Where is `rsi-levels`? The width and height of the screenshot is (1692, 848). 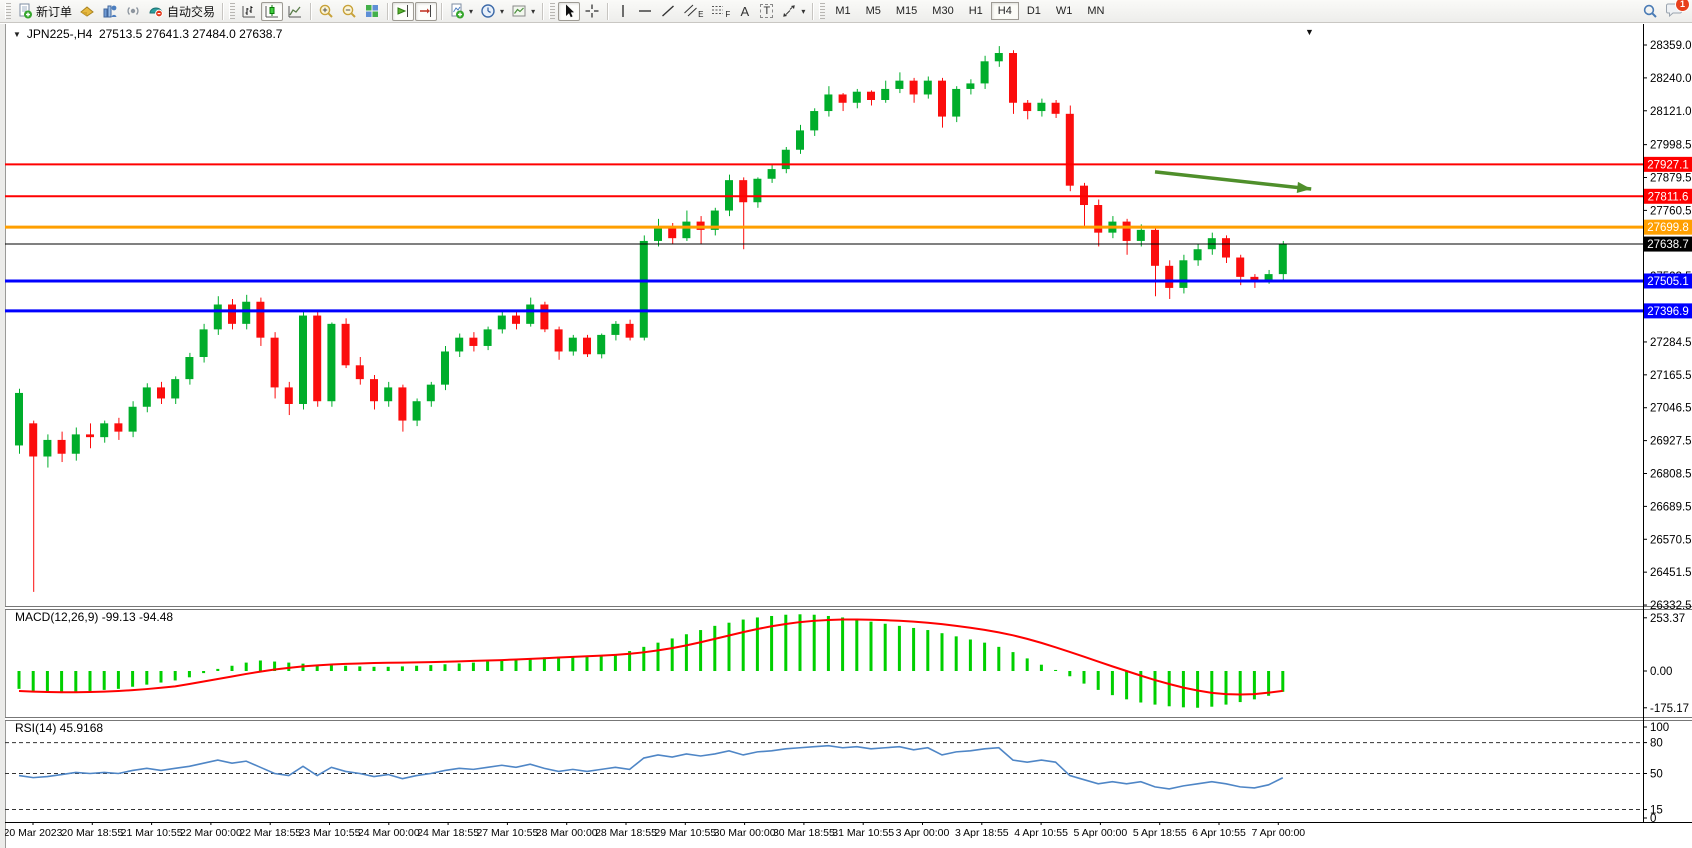 rsi-levels is located at coordinates (824, 776).